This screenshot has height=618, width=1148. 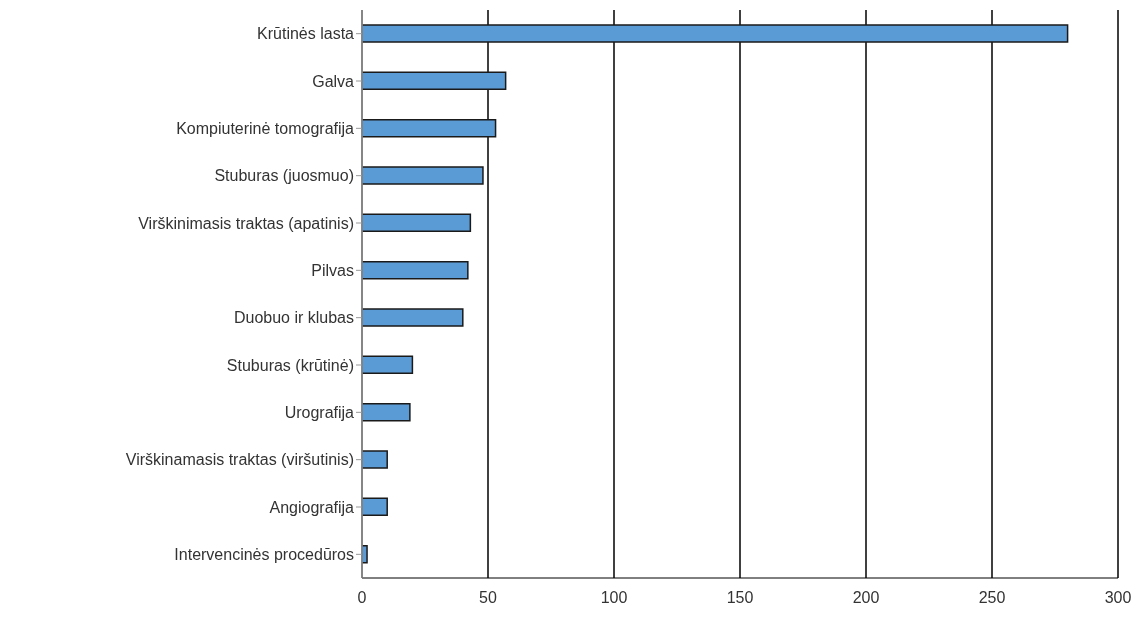 What do you see at coordinates (312, 507) in the screenshot?
I see `y-tick-label: Angiografija` at bounding box center [312, 507].